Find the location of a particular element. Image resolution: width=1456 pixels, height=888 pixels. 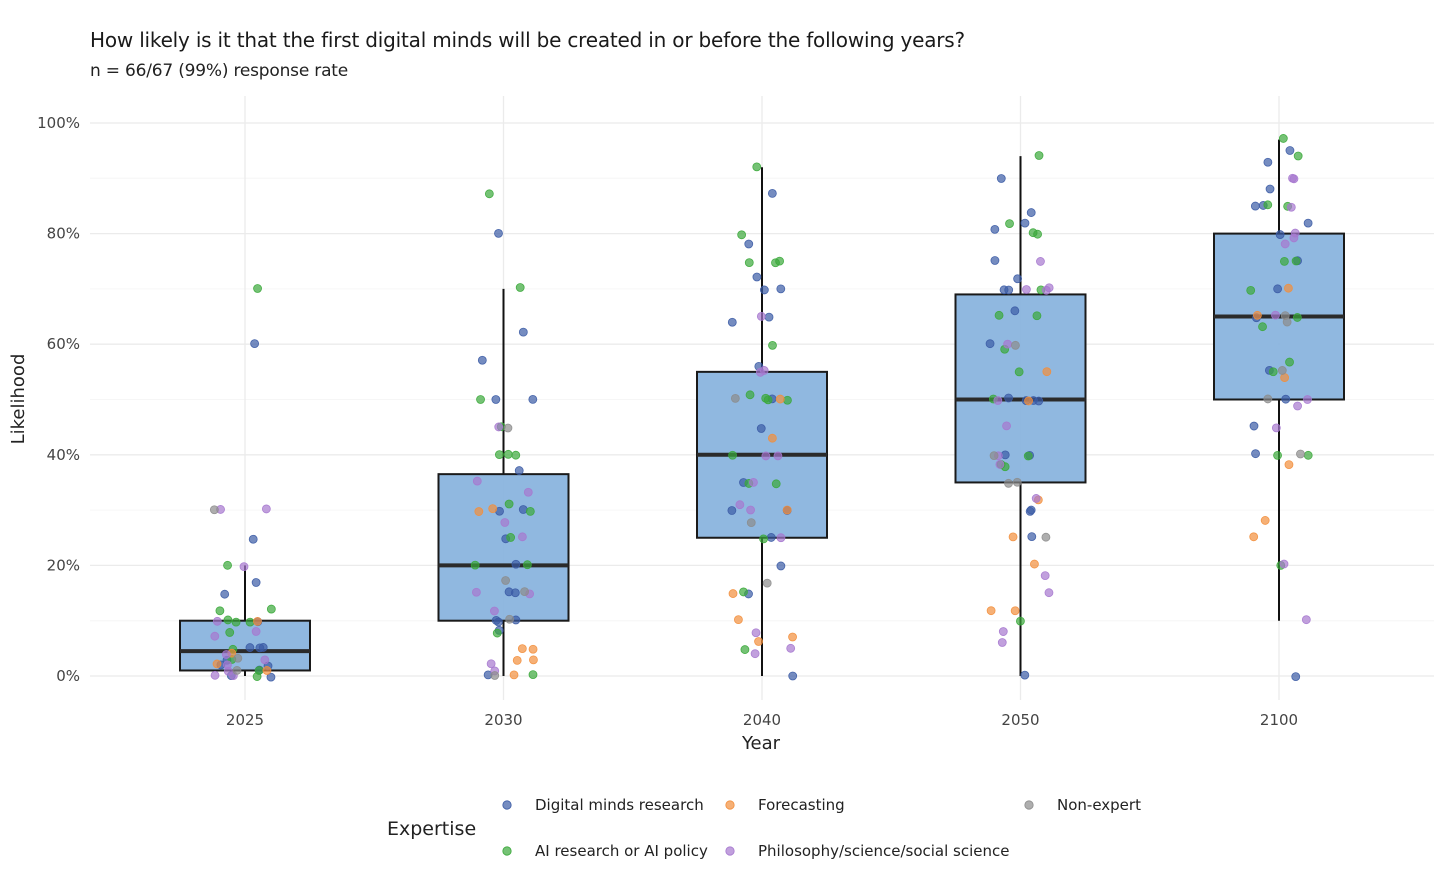

chart-subtitle: n = 66/67 (99%) response rate is located at coordinates (219, 71).